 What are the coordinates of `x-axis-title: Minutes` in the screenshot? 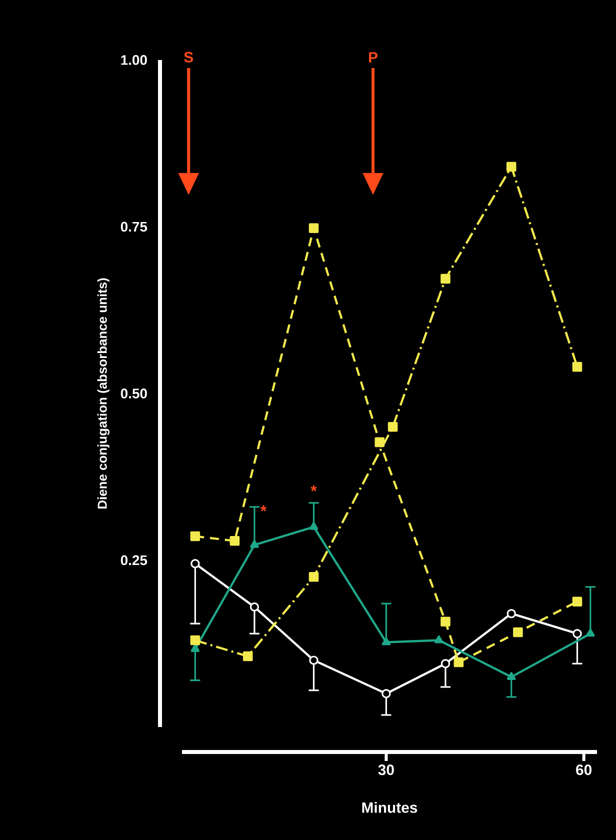 It's located at (390, 807).